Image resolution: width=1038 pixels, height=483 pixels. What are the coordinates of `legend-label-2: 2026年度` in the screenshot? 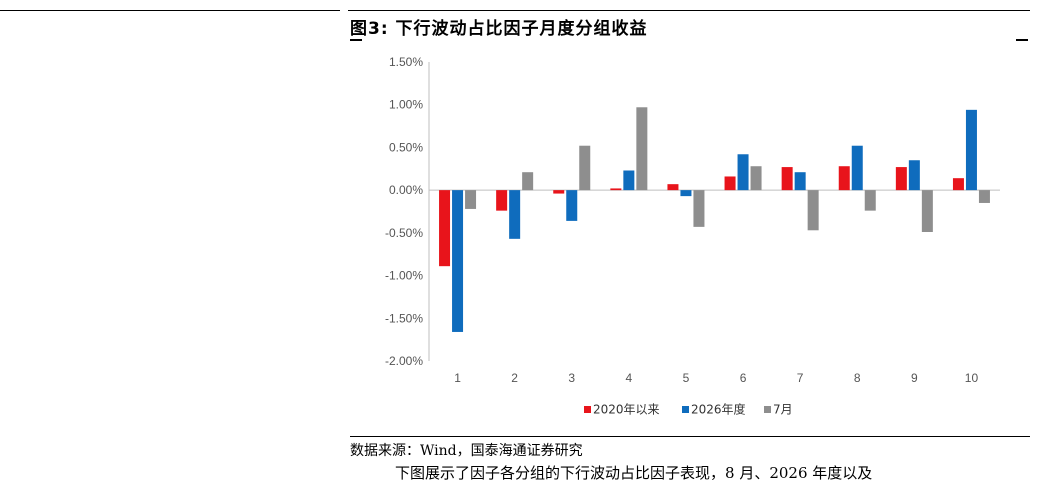 It's located at (718, 409).